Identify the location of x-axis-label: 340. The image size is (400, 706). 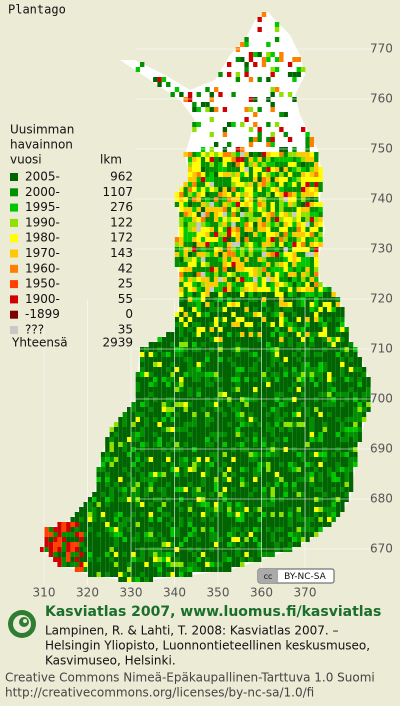
(174, 593).